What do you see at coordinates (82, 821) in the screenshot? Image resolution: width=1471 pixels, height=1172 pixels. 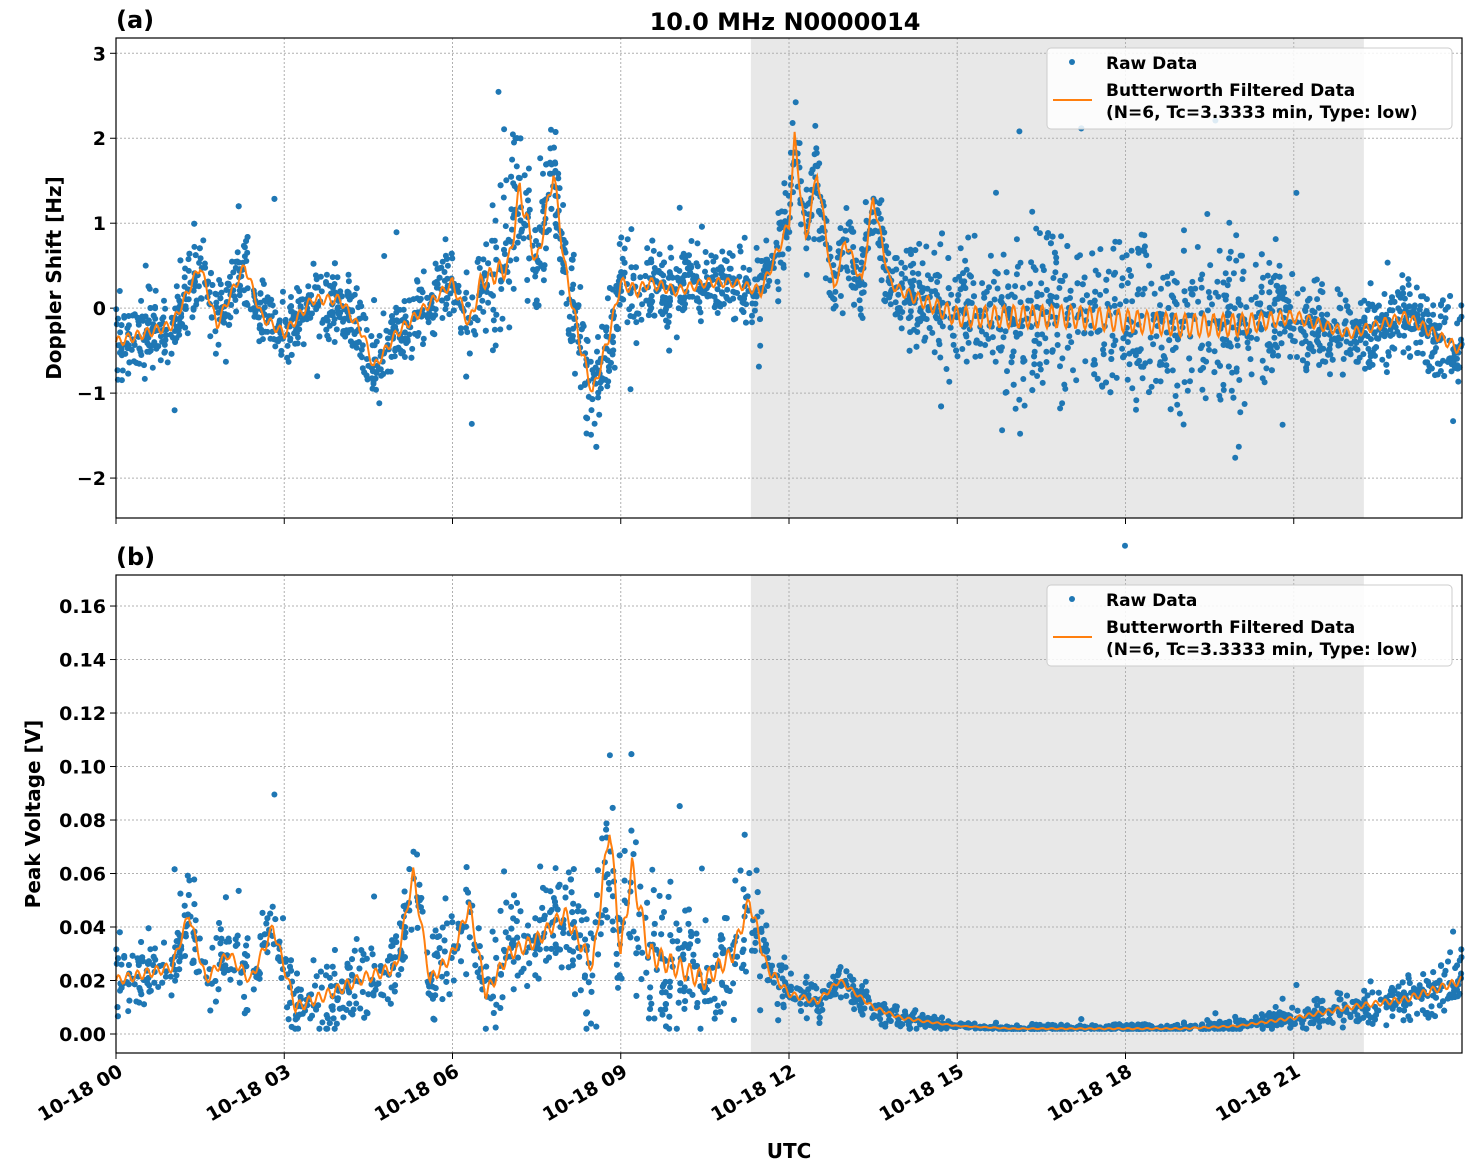 I see `y-tick-label: 0.08` at bounding box center [82, 821].